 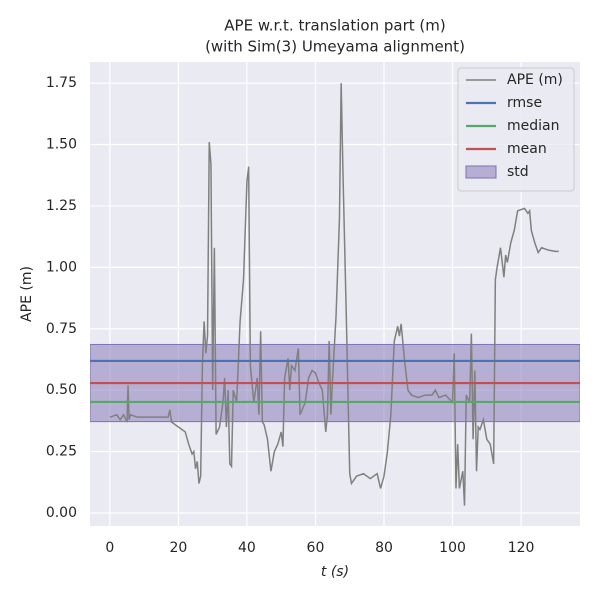 What do you see at coordinates (335, 572) in the screenshot?
I see `x-axis-label: t (s)` at bounding box center [335, 572].